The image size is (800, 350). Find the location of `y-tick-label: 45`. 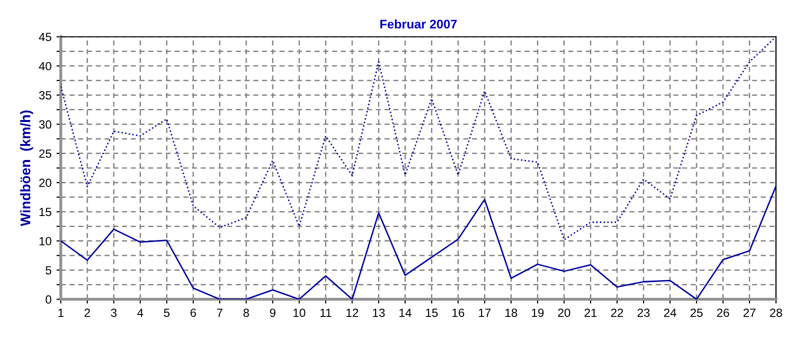

y-tick-label: 45 is located at coordinates (45, 37).